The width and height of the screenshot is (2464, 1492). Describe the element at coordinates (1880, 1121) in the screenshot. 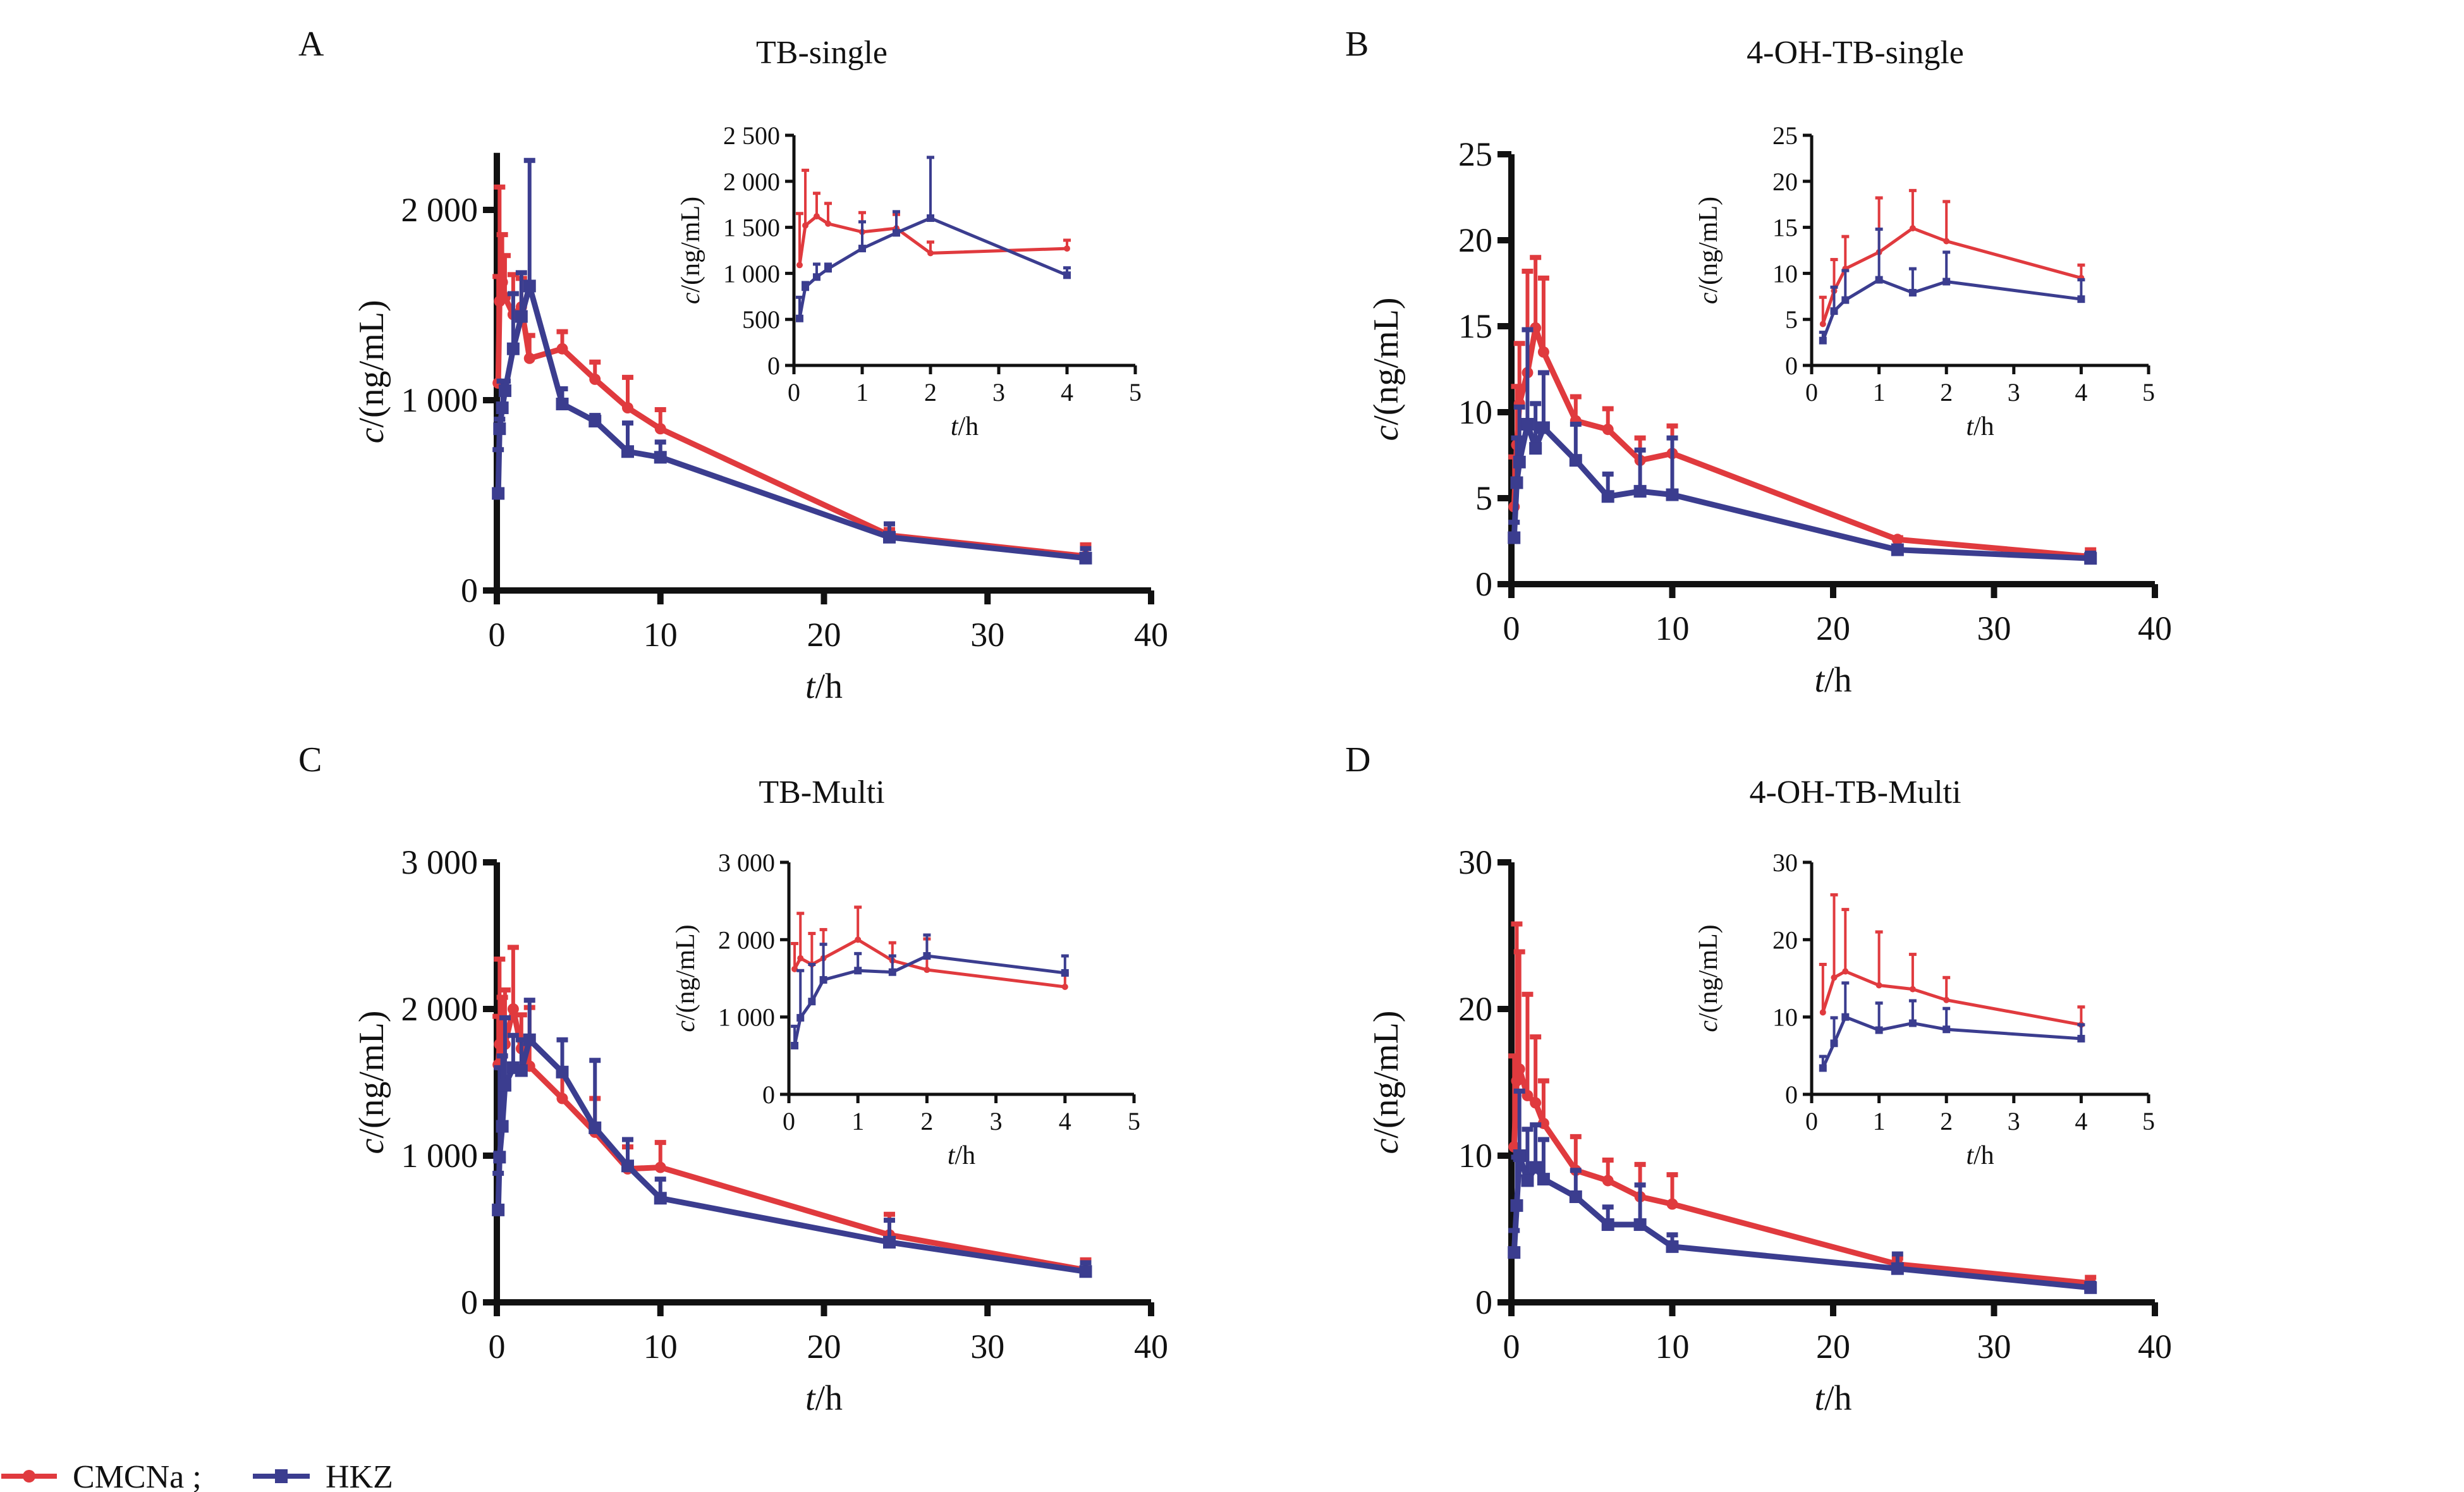

I see `panel-d-inset-x-tick-label: 1` at that location.